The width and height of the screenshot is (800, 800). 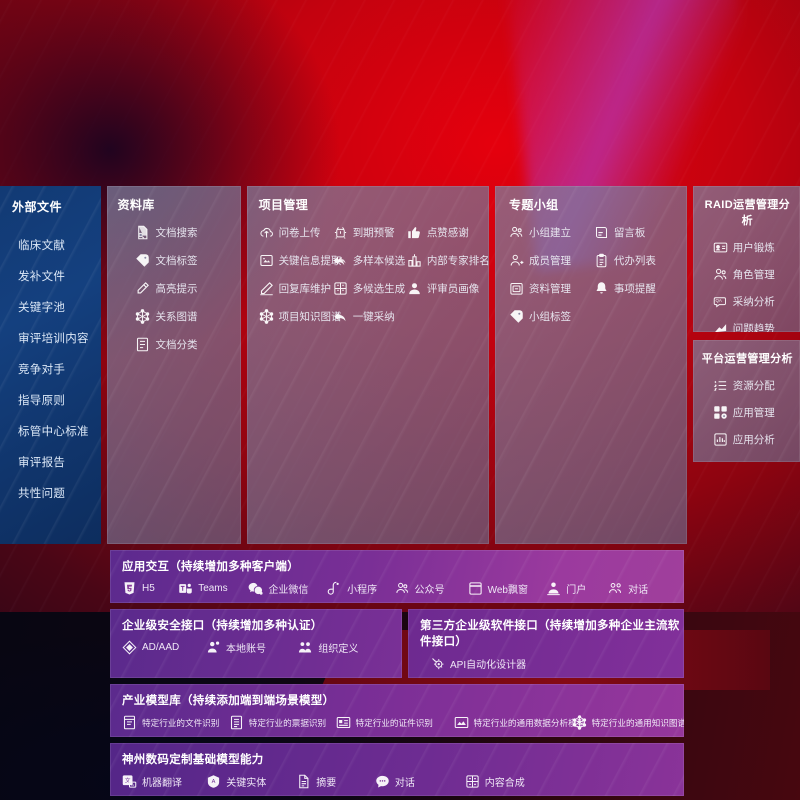 What do you see at coordinates (551, 232) in the screenshot?
I see `group-item-create-group: 小组建立` at bounding box center [551, 232].